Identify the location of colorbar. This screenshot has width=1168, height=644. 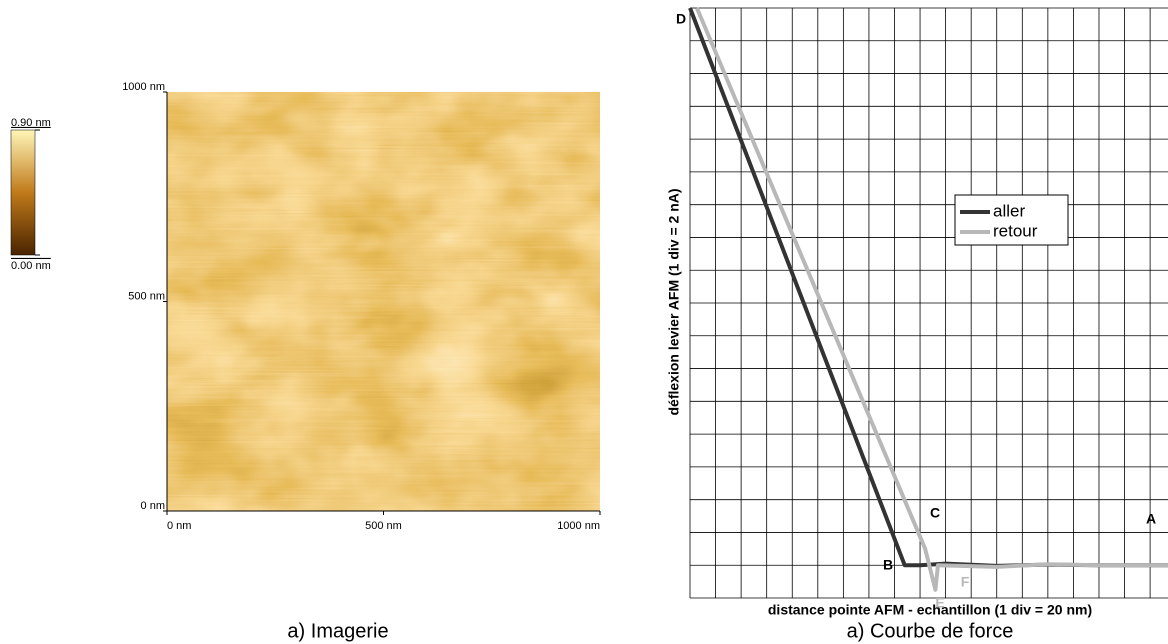
(23, 192).